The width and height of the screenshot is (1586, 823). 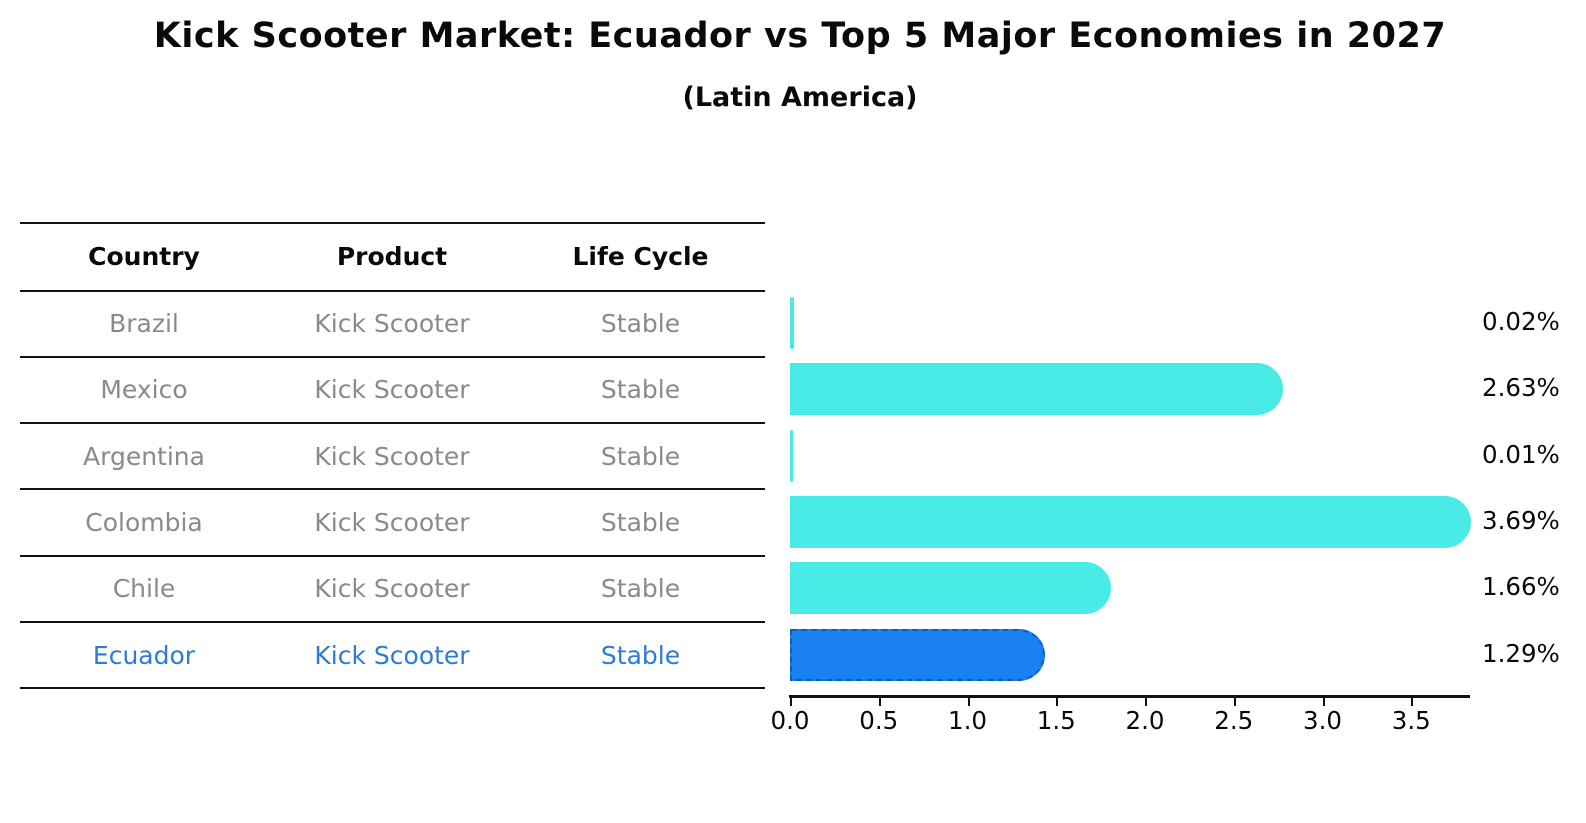 I want to click on bar-highlight-ecuador, so click(x=917, y=654).